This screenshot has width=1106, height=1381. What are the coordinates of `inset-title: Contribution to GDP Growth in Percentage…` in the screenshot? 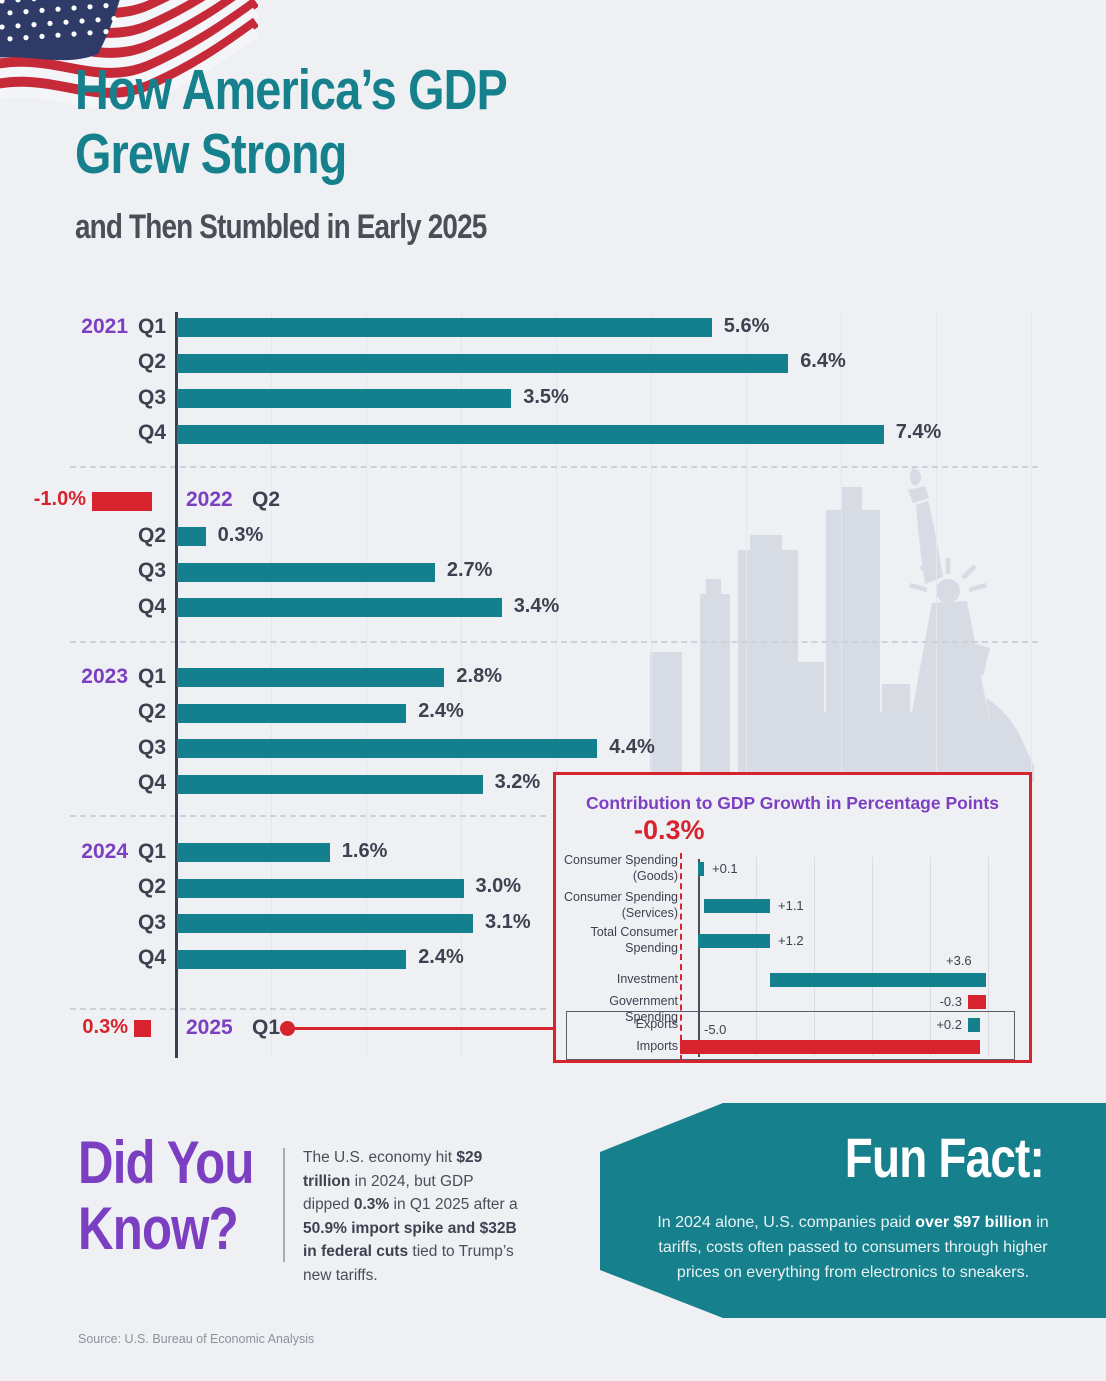 It's located at (792, 803).